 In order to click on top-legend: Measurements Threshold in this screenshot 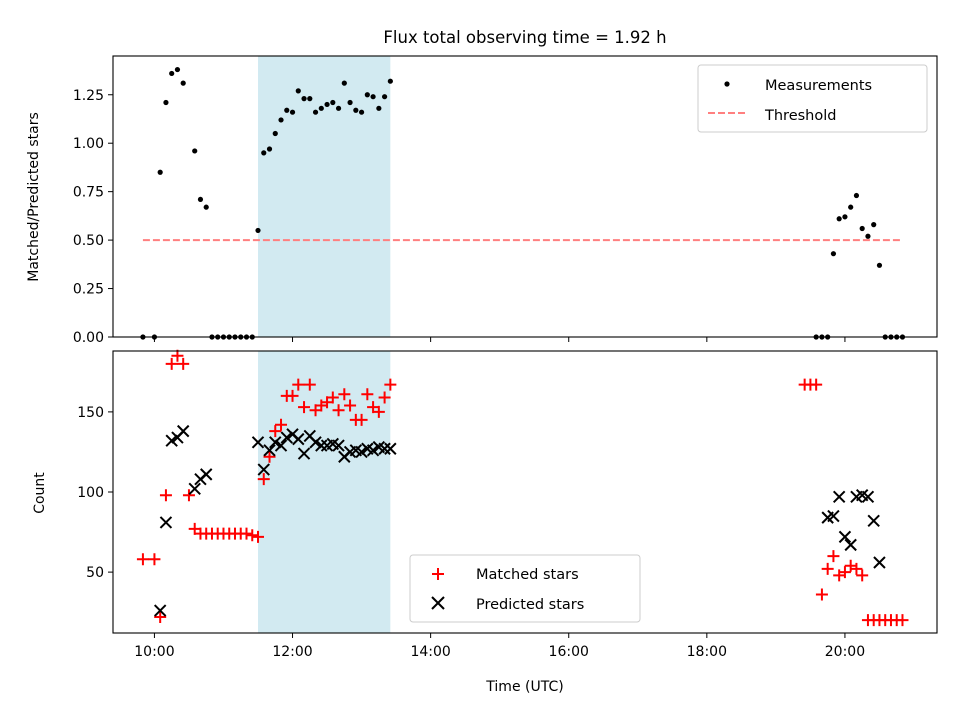, I will do `click(812, 98)`.